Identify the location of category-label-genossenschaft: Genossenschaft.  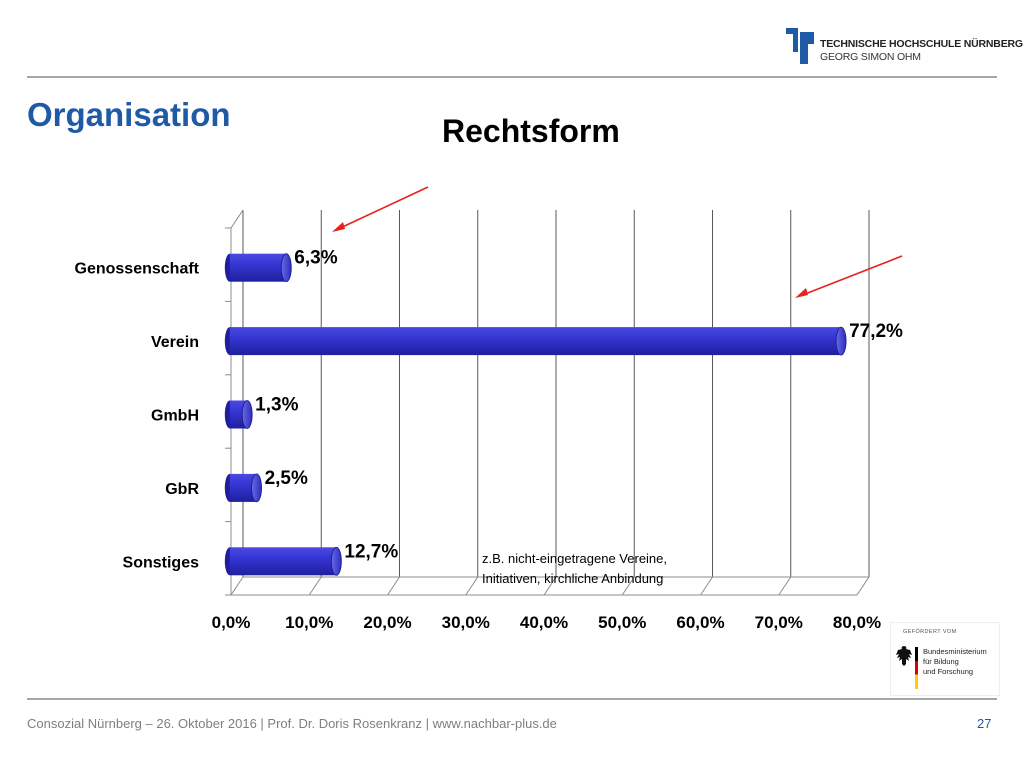
(137, 269).